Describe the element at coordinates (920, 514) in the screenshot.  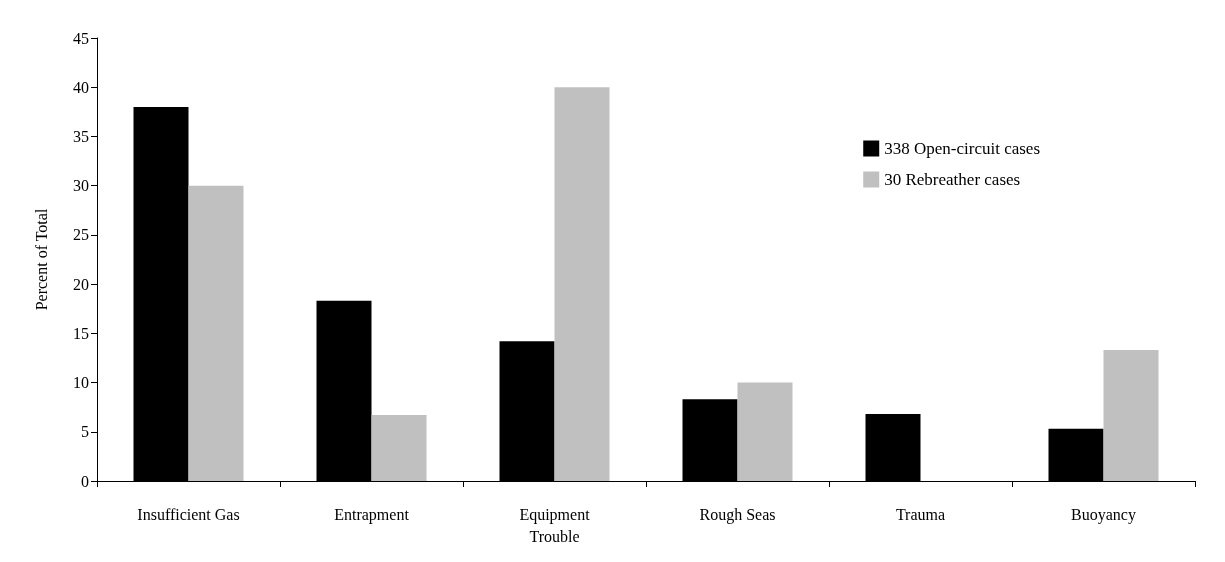
I see `x-tick-label: Trauma` at that location.